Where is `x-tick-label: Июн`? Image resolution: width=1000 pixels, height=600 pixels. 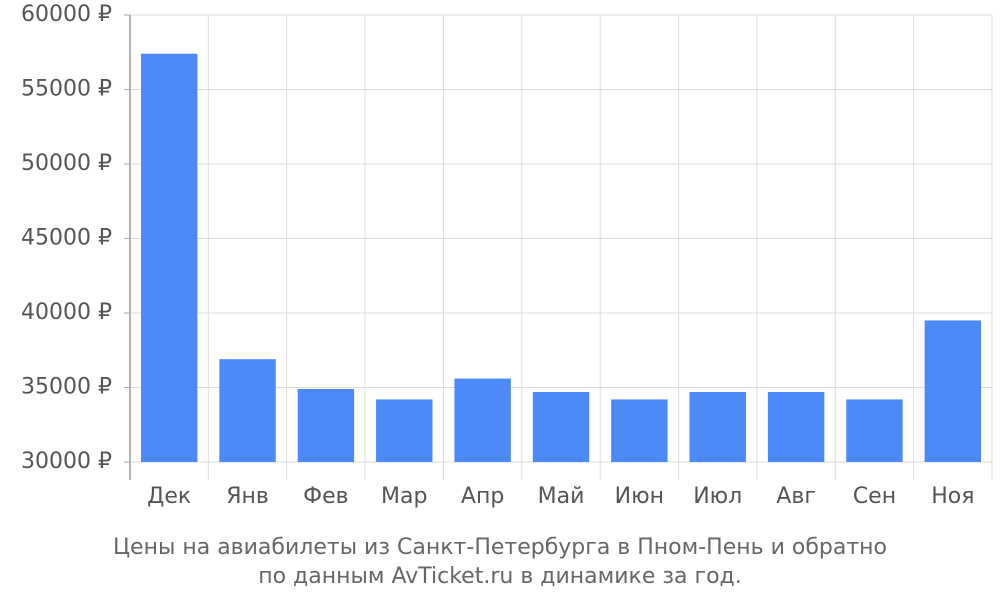
x-tick-label: Июн is located at coordinates (639, 496).